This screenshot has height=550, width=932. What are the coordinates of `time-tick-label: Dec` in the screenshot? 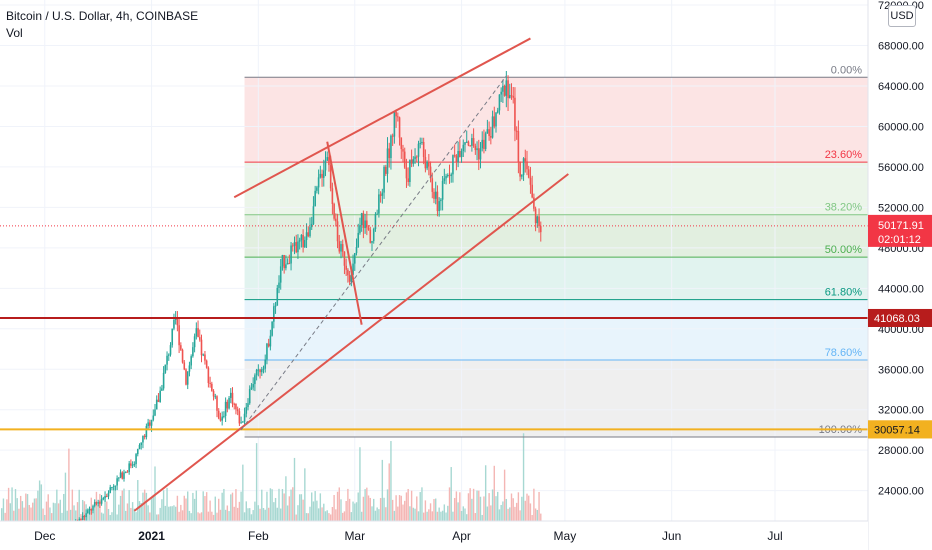 It's located at (44, 536).